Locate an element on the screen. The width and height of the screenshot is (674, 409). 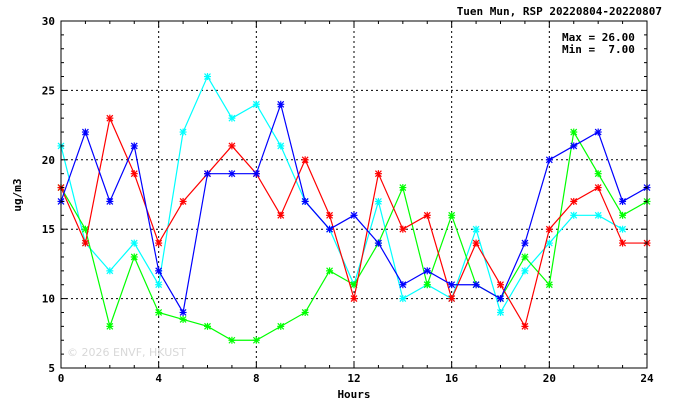
x-tick-label: 20 is located at coordinates (549, 378).